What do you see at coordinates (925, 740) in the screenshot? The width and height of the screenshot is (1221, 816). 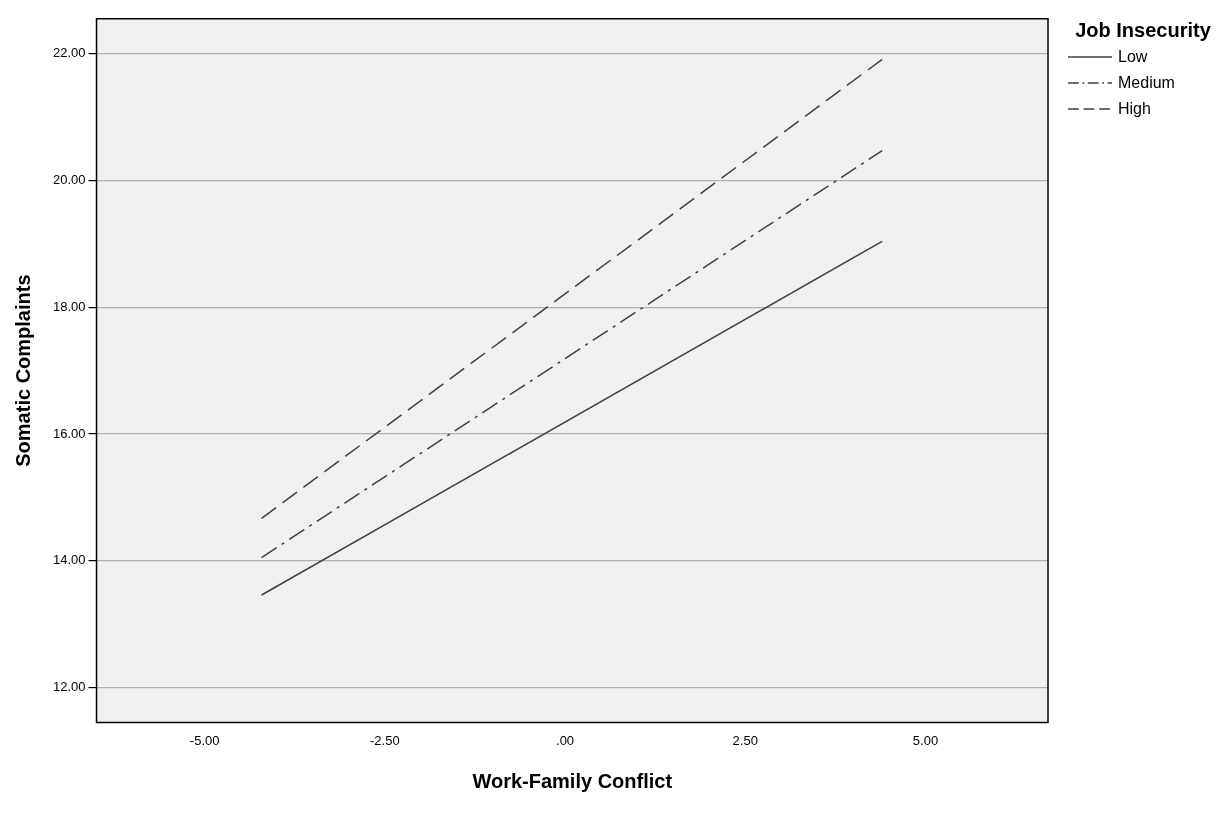 I see `x-tick-label: 5.00` at bounding box center [925, 740].